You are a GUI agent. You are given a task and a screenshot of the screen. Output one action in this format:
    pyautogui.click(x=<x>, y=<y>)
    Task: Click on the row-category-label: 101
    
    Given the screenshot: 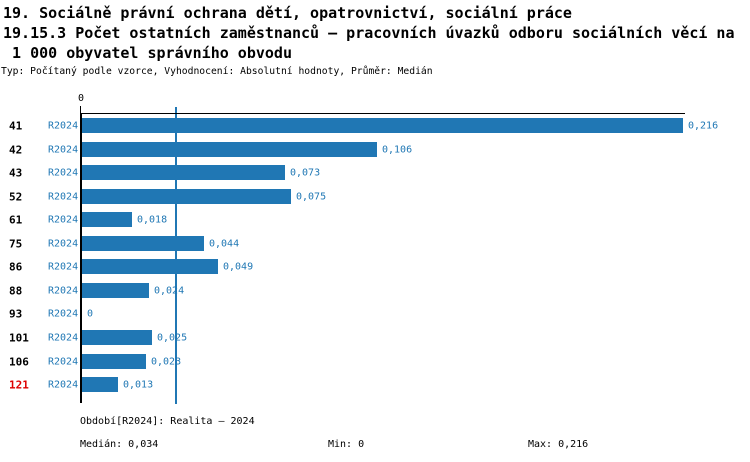 What is the action you would take?
    pyautogui.click(x=19, y=337)
    